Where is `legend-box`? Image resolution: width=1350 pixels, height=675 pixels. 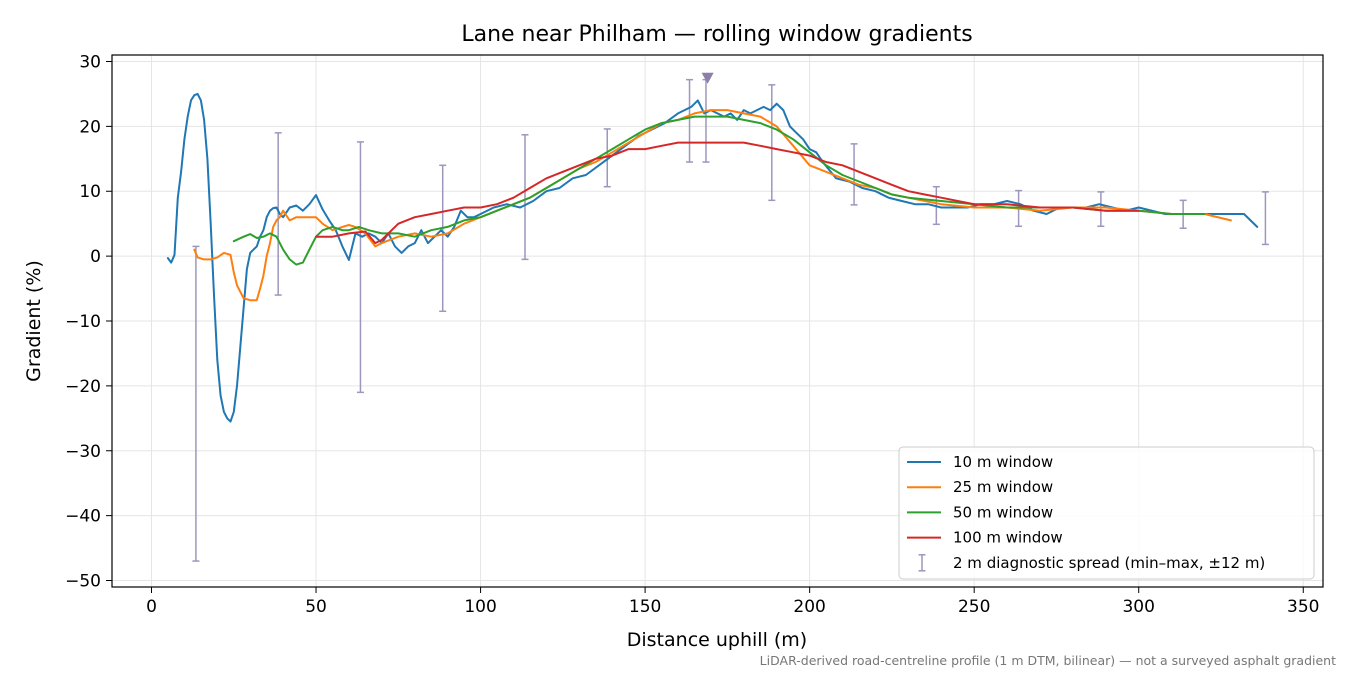
legend-box is located at coordinates (1106, 513).